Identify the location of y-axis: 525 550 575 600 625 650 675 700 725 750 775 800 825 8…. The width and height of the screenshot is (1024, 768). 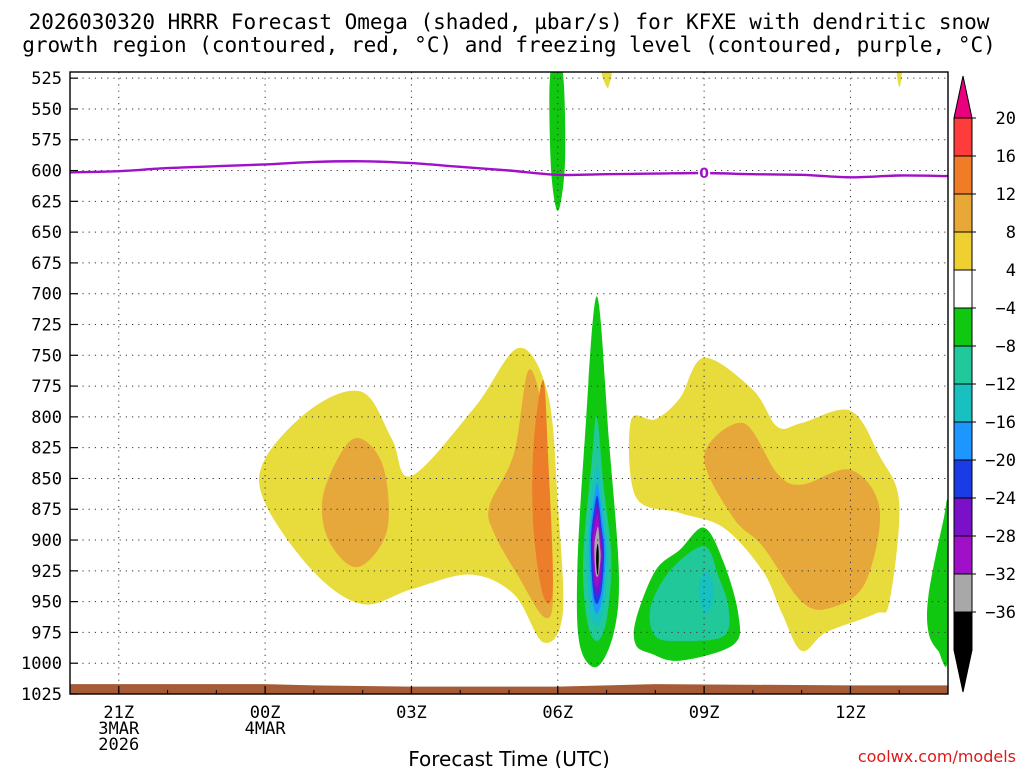
(49, 387).